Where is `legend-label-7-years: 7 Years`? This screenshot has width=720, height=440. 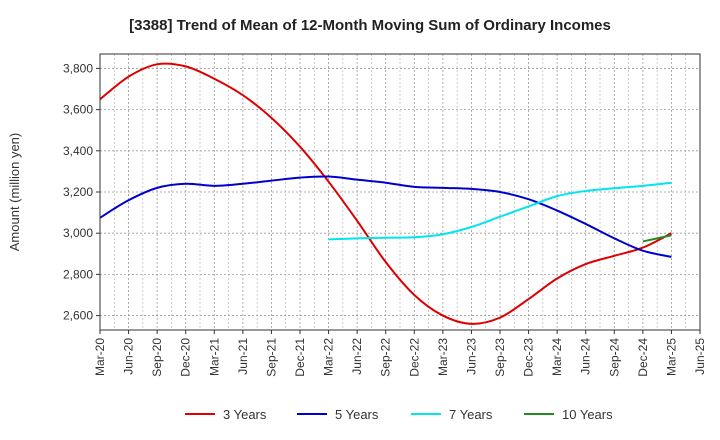 legend-label-7-years: 7 Years is located at coordinates (471, 414).